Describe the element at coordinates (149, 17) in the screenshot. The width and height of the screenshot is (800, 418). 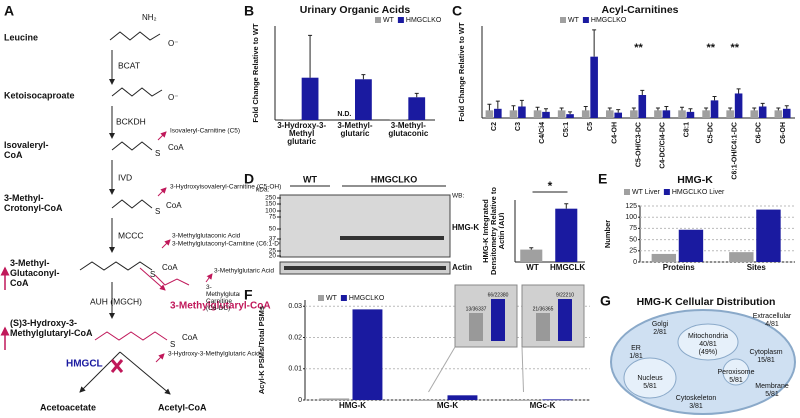
I see `group-label: NH₂` at that location.